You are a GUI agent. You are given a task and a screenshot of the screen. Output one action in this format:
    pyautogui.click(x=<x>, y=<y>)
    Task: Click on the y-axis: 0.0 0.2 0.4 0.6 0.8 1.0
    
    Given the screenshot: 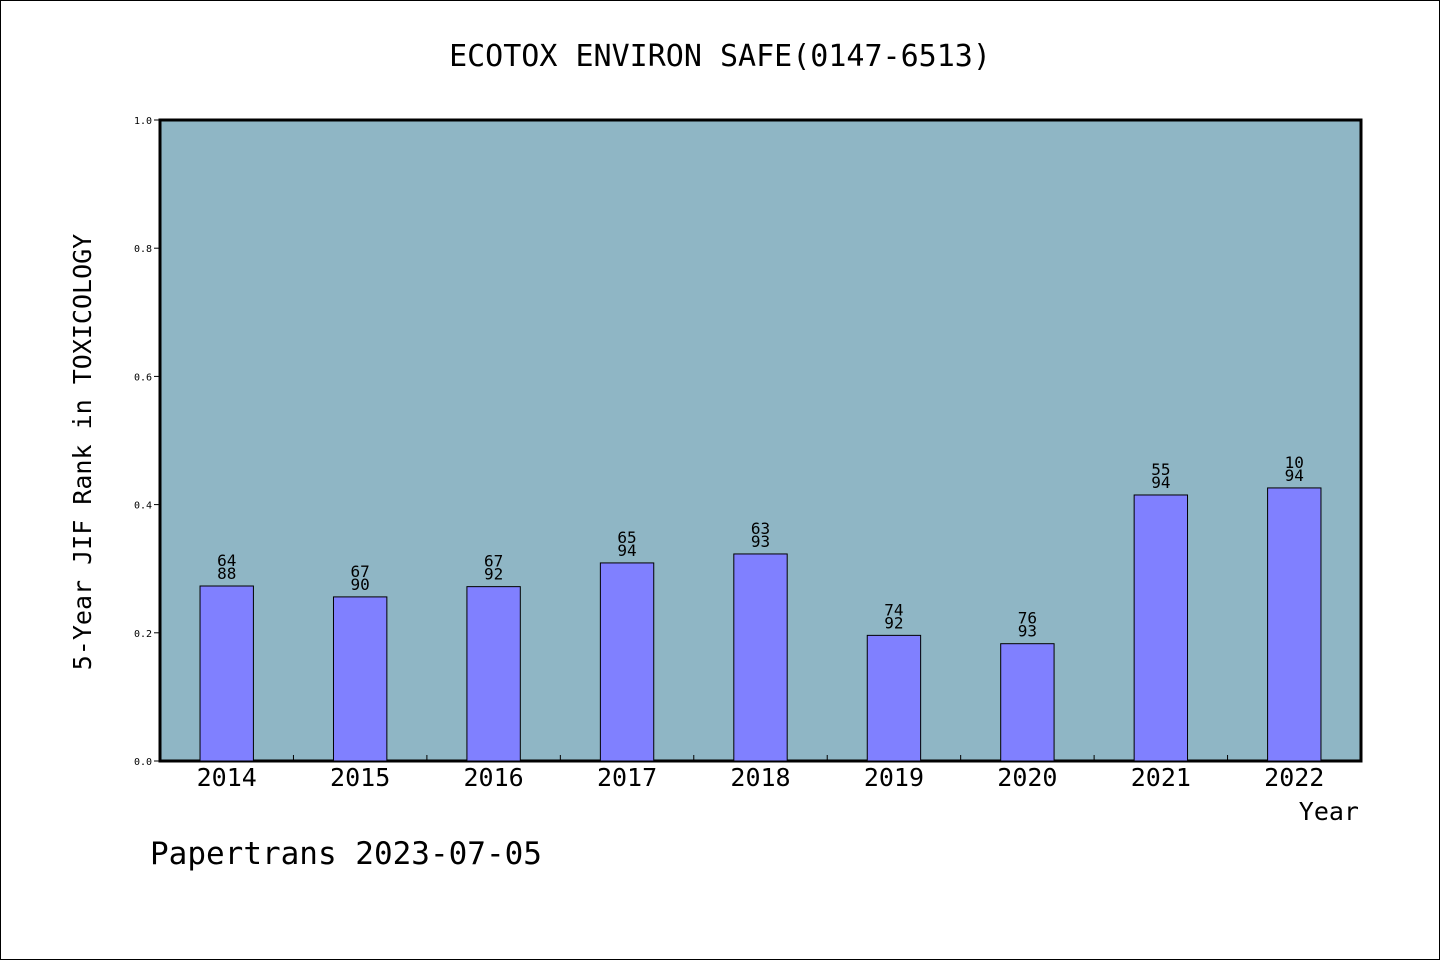 What is the action you would take?
    pyautogui.click(x=147, y=442)
    